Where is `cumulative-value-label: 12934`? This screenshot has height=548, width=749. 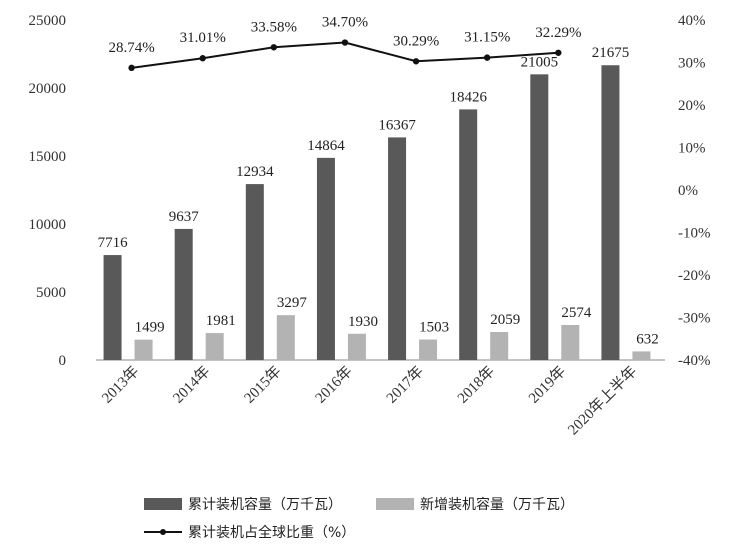
cumulative-value-label: 12934 is located at coordinates (255, 172).